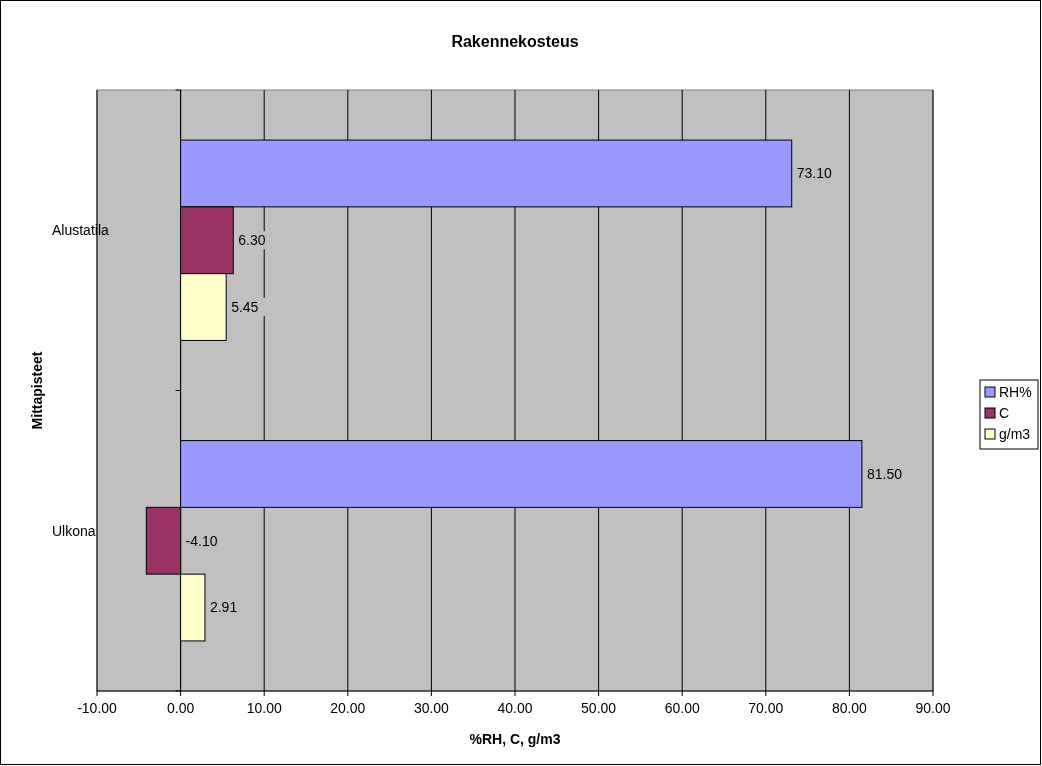 The height and width of the screenshot is (766, 1042). Describe the element at coordinates (97, 708) in the screenshot. I see `x-tick-label: -10.00` at that location.